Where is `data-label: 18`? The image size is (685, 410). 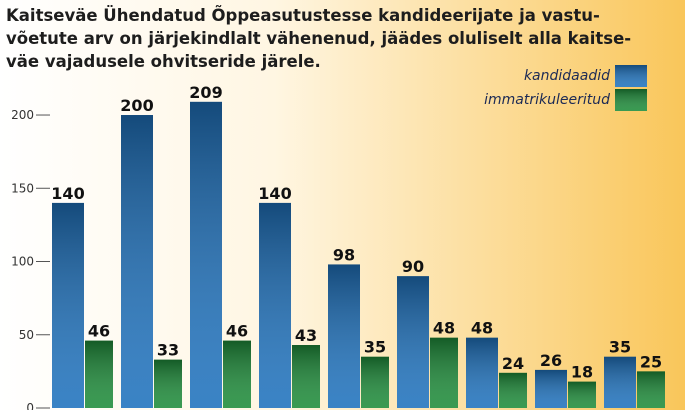 data-label: 18 is located at coordinates (582, 372).